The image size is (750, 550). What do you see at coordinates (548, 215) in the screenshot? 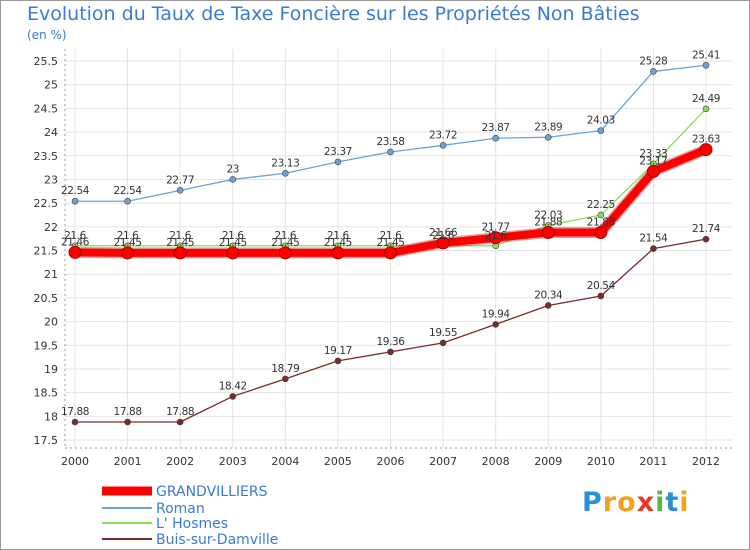
I see `data-label: 22.03` at bounding box center [548, 215].